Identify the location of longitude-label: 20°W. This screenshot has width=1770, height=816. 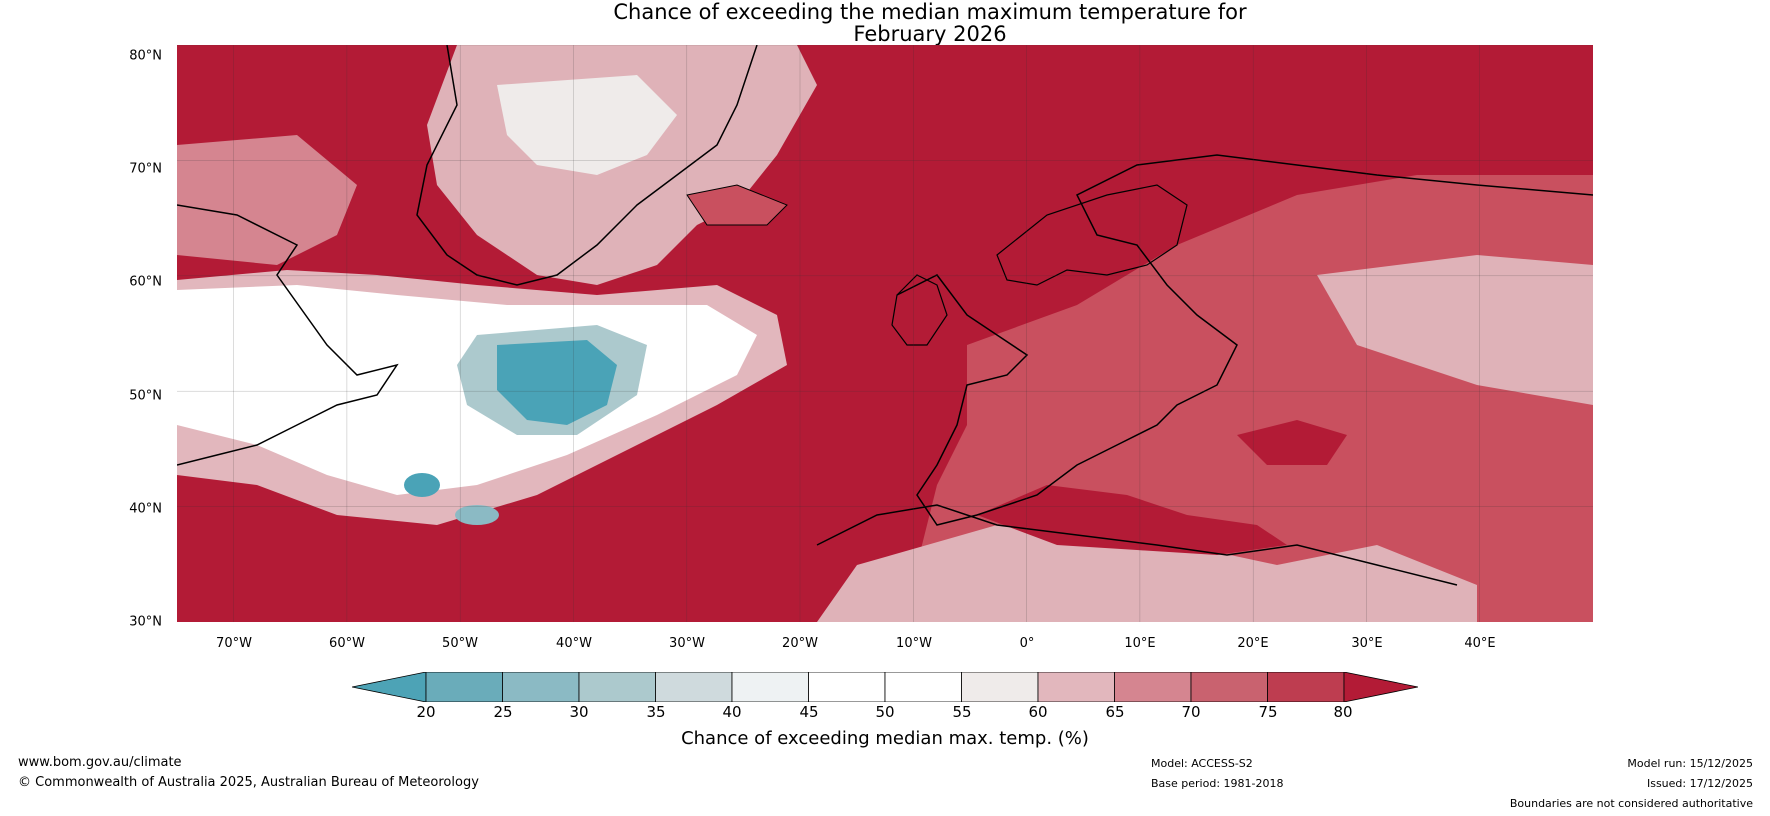
(800, 643).